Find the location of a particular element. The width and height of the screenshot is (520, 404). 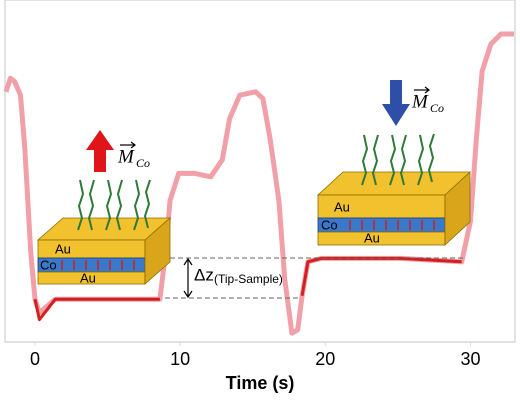

x-tick-label: 20 is located at coordinates (325, 359).